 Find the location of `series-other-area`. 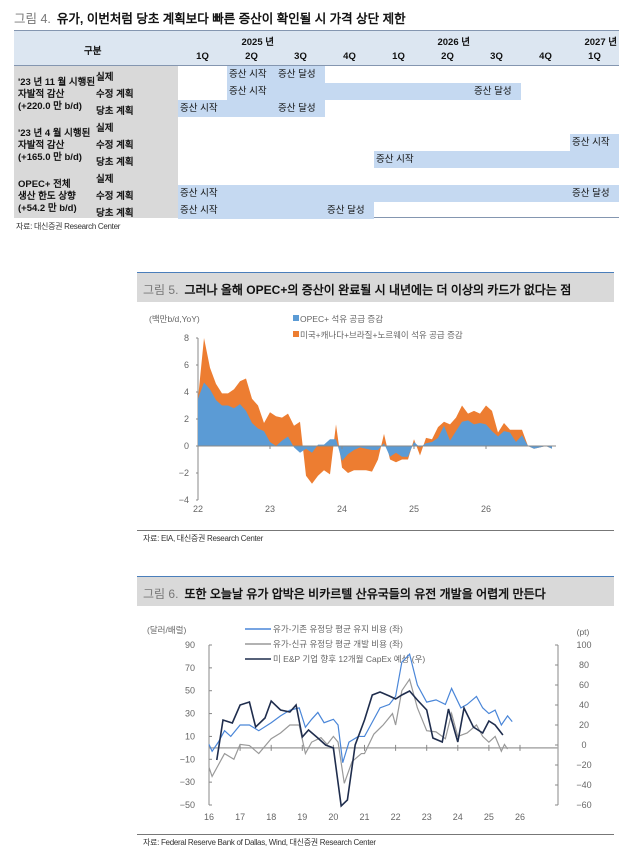

series-other-area is located at coordinates (375, 411).